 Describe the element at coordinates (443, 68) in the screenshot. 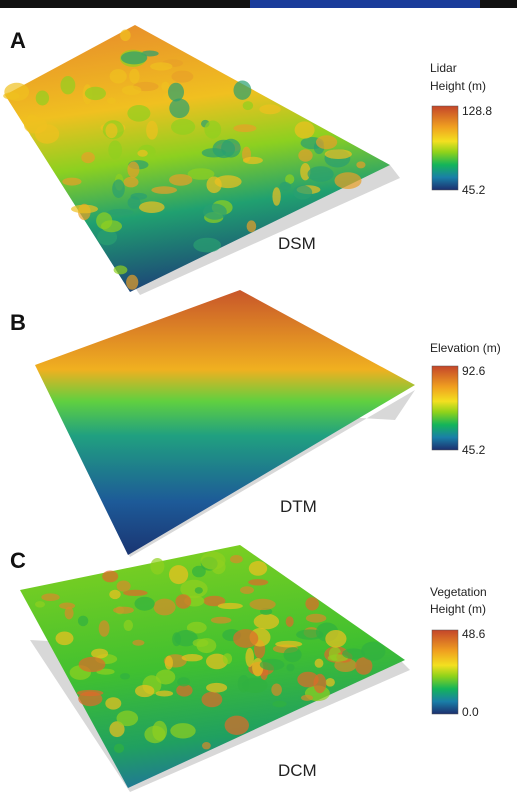

I see `legend-title: Lidar` at that location.